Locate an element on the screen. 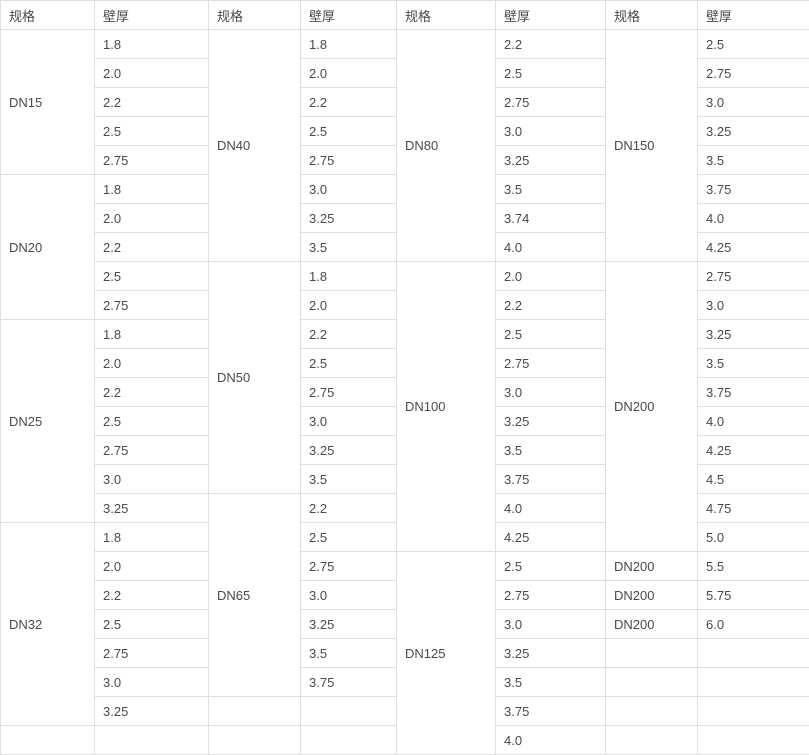 Image resolution: width=809 pixels, height=755 pixels. table-row: 2.0 3.25 3.74 4.0 is located at coordinates (405, 218).